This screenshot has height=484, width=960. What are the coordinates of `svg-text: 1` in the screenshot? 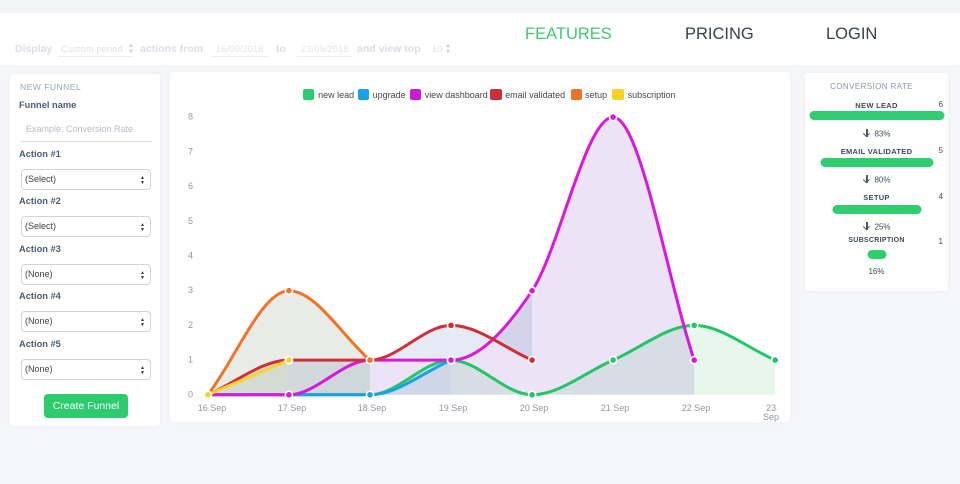 It's located at (190, 360).